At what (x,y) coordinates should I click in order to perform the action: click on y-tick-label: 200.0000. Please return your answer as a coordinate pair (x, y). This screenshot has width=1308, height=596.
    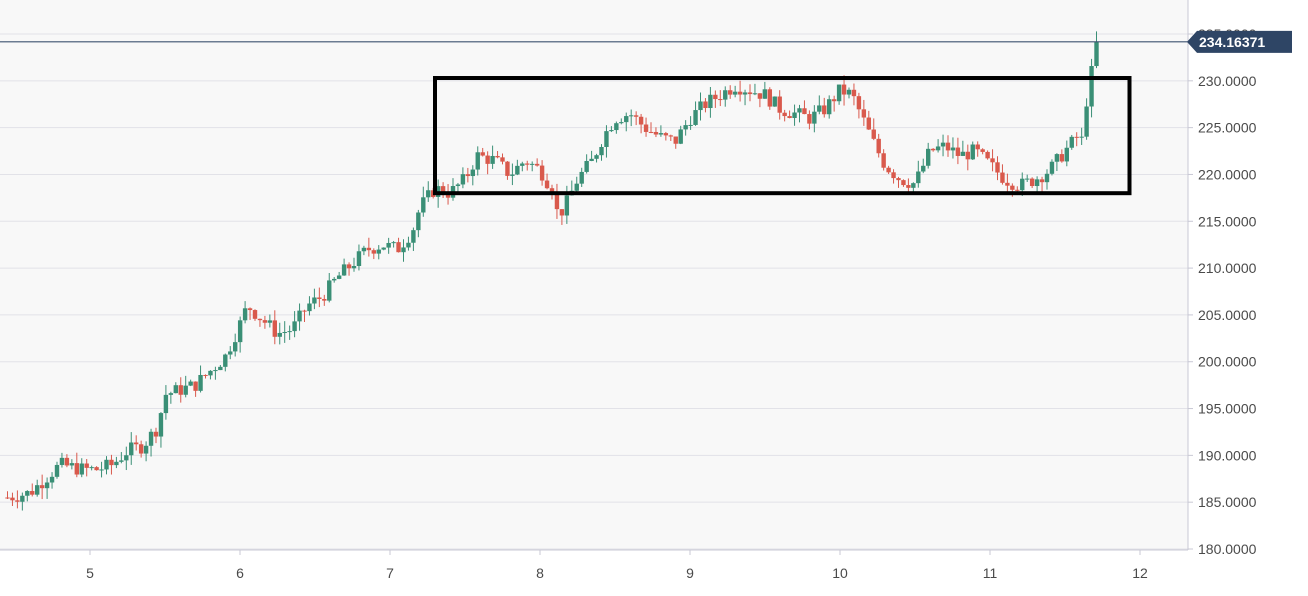
    Looking at the image, I should click on (1227, 362).